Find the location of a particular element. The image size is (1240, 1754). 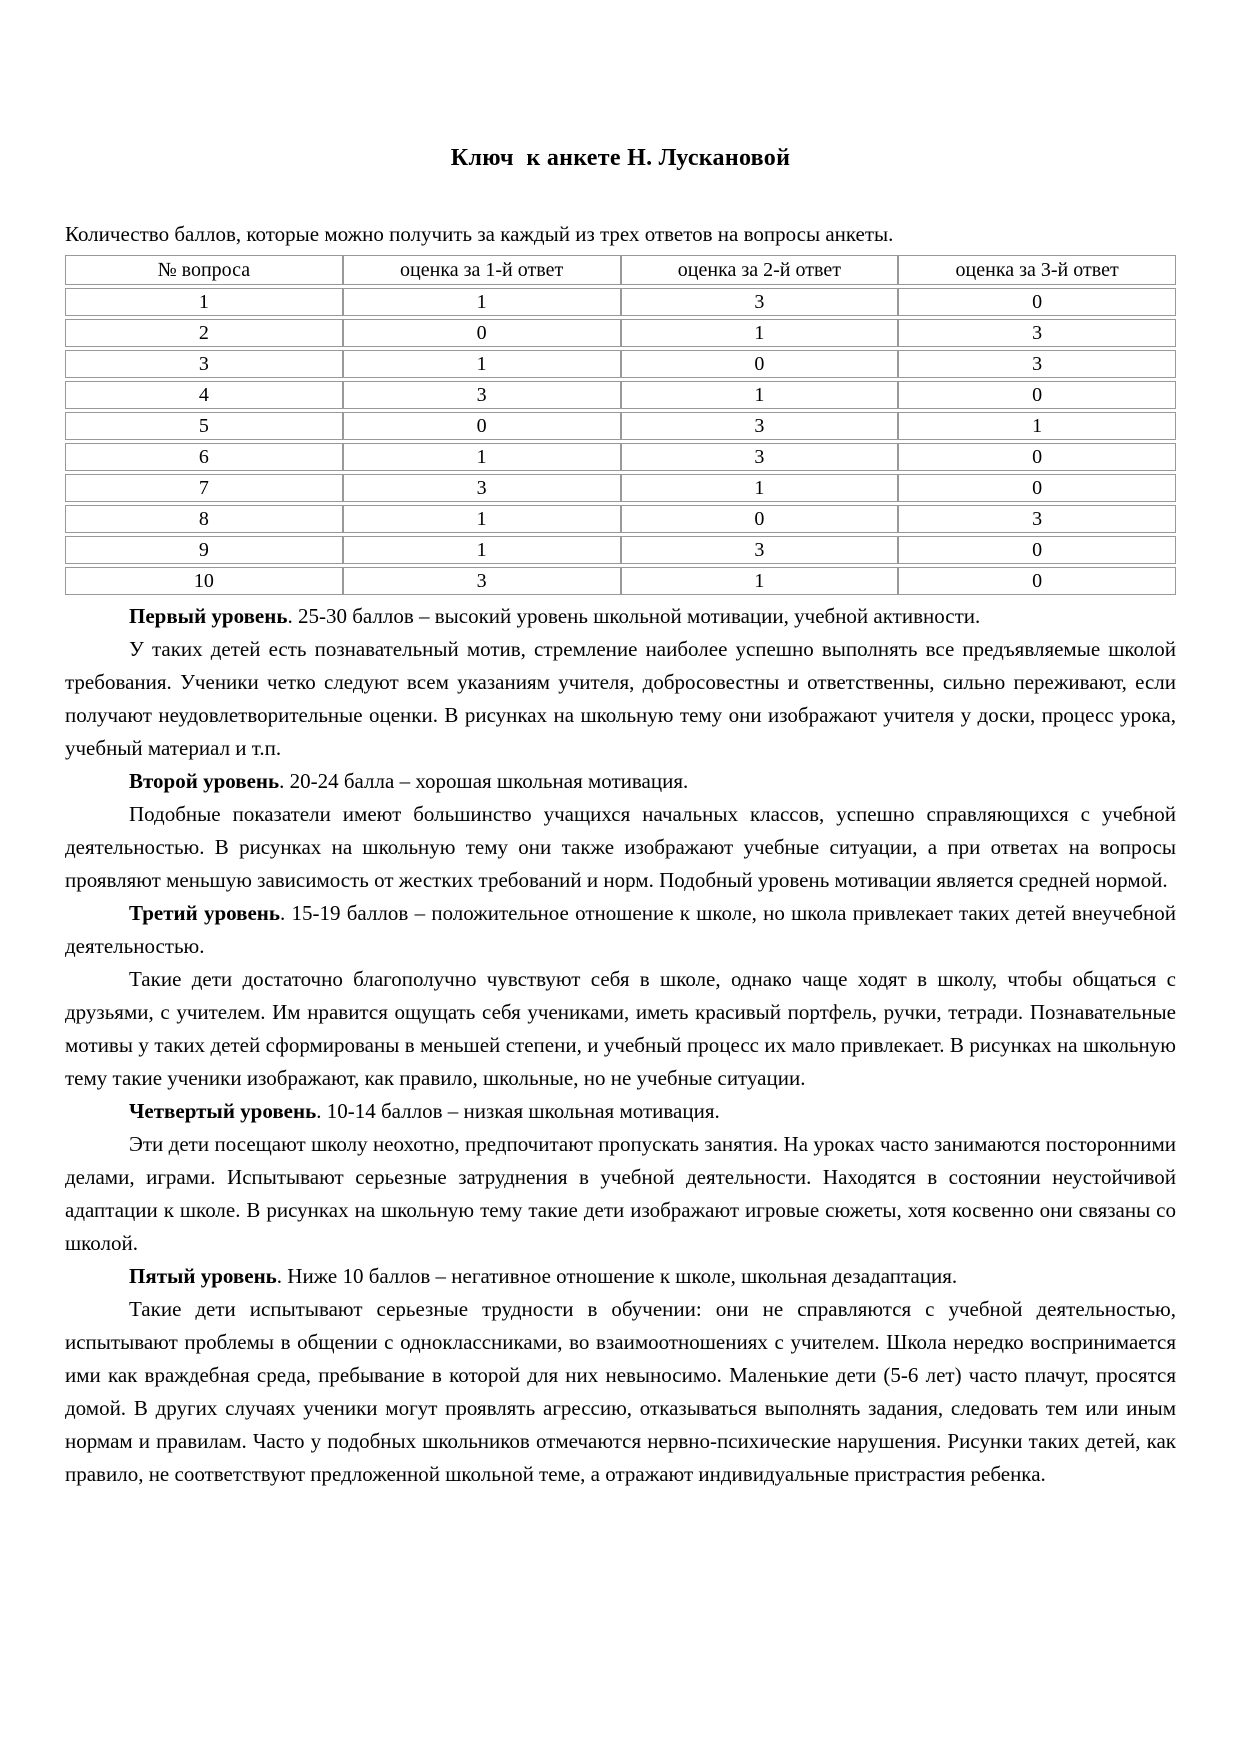

cell-question-number: 2 is located at coordinates (204, 333).